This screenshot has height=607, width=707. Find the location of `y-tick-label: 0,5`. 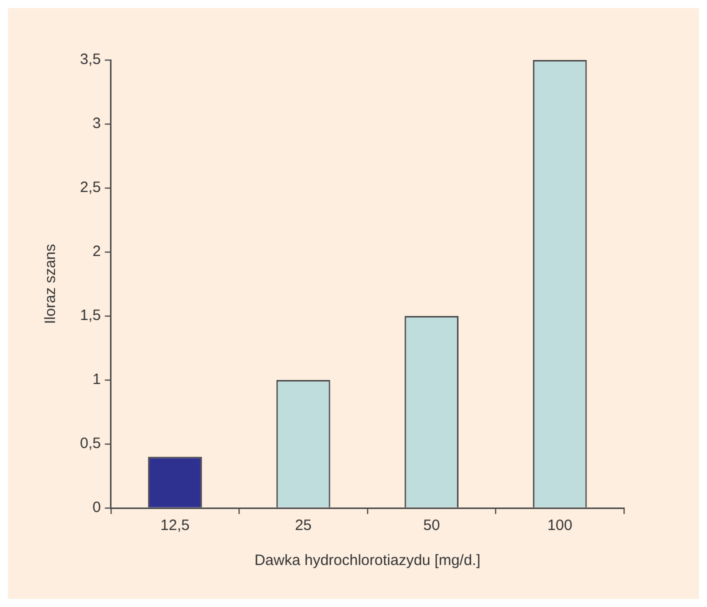

y-tick-label: 0,5 is located at coordinates (90, 443).